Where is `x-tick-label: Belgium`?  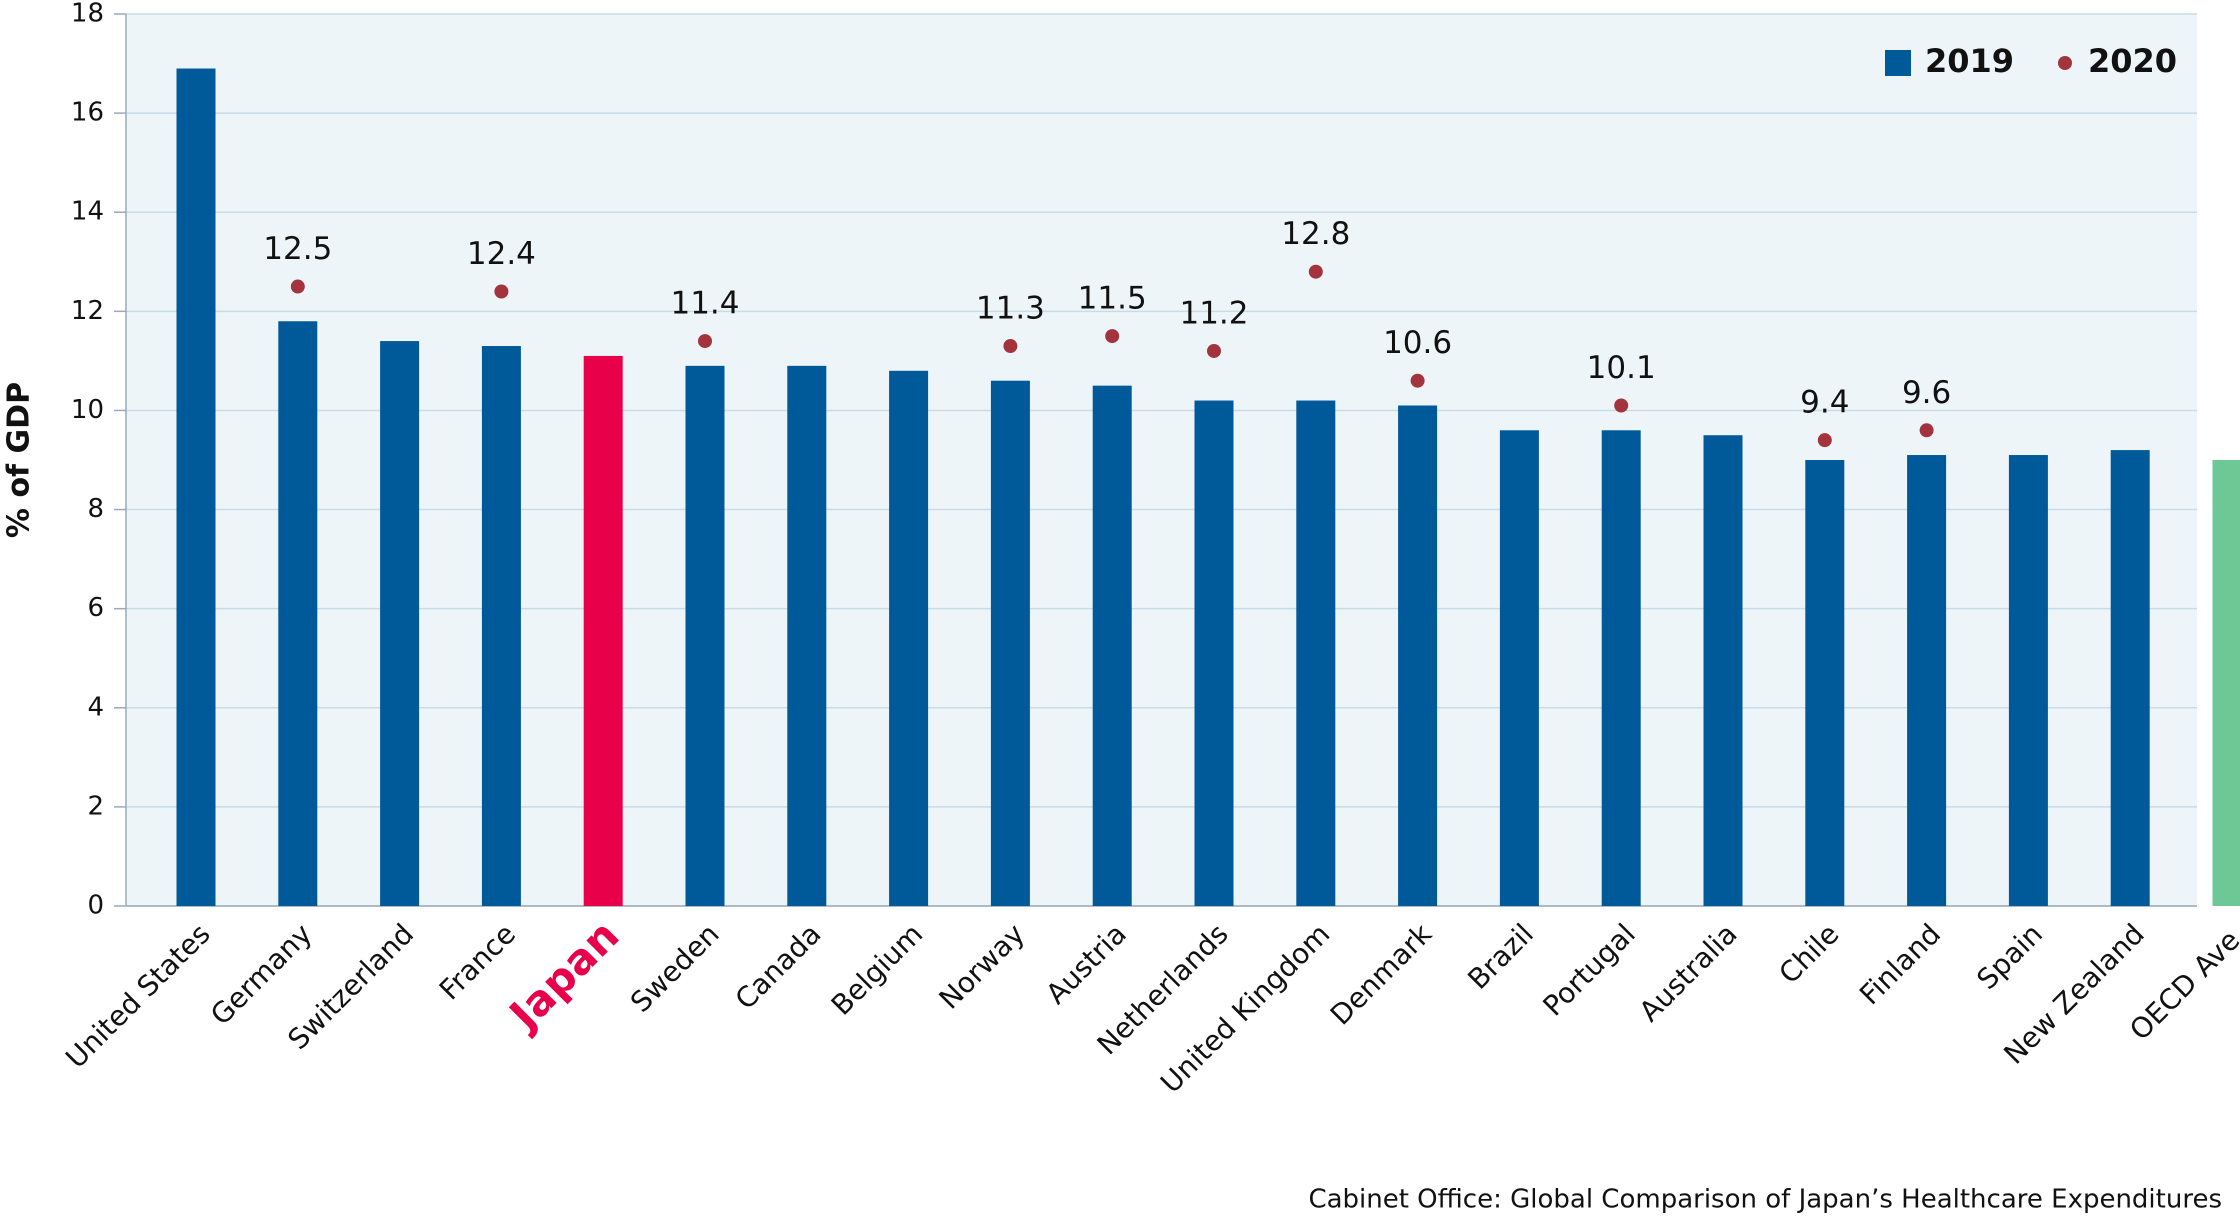 x-tick-label: Belgium is located at coordinates (877, 969).